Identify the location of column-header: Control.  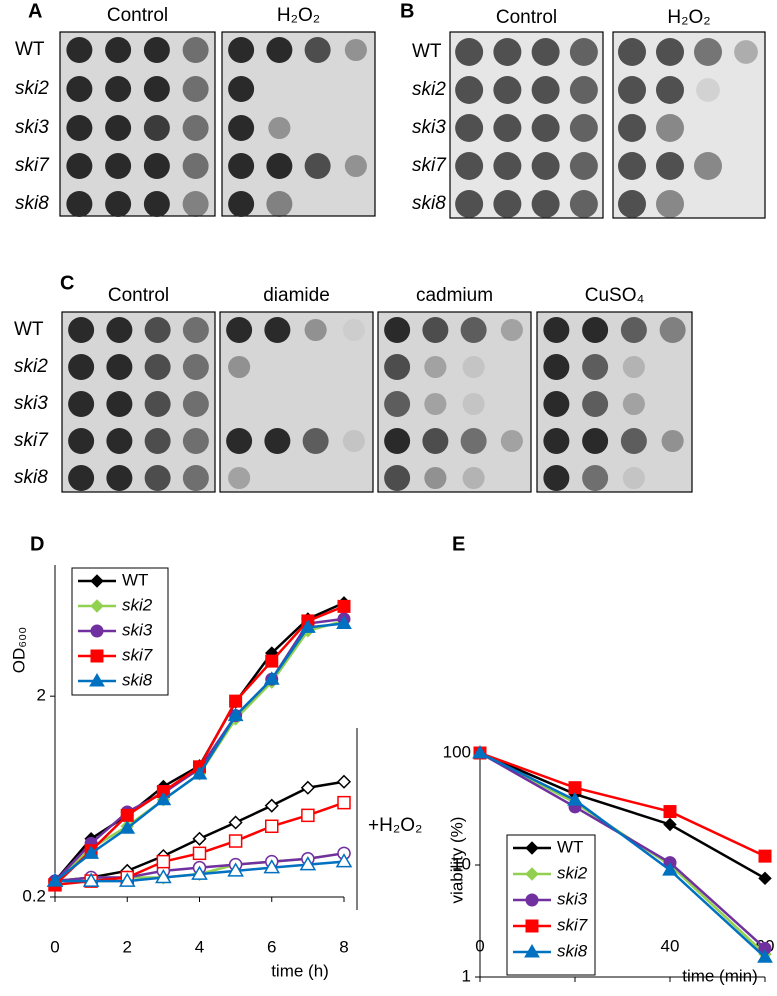
(526, 17).